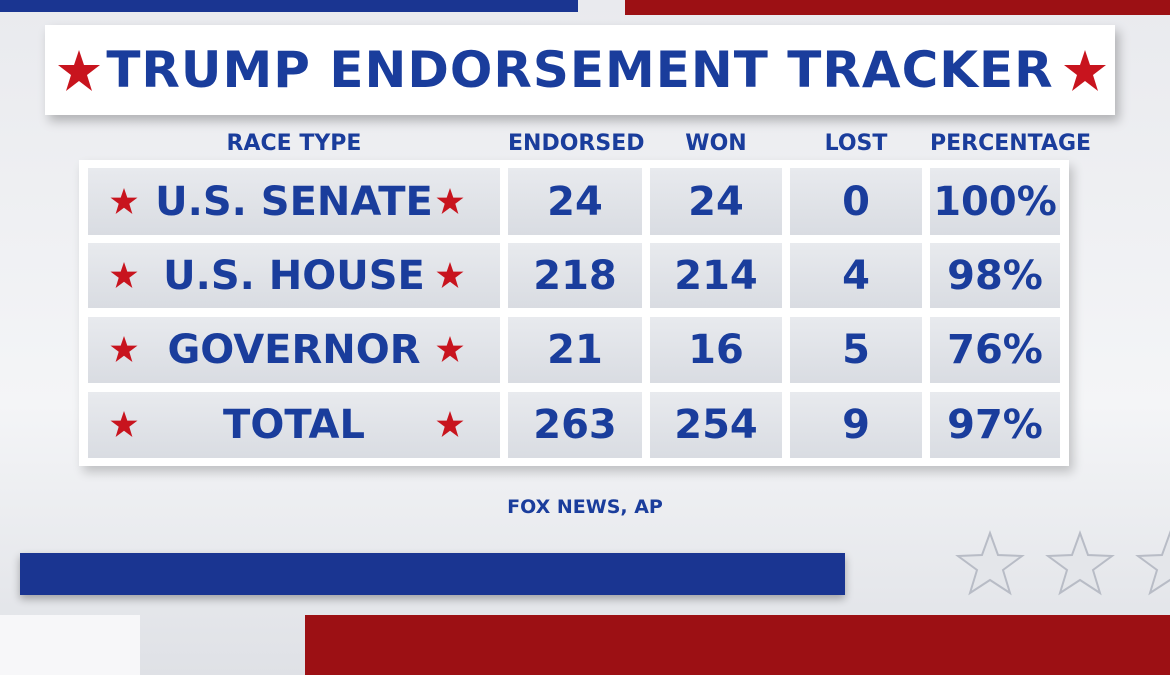 This screenshot has width=1170, height=675. I want to click on race-type: TOTAL, so click(294, 425).